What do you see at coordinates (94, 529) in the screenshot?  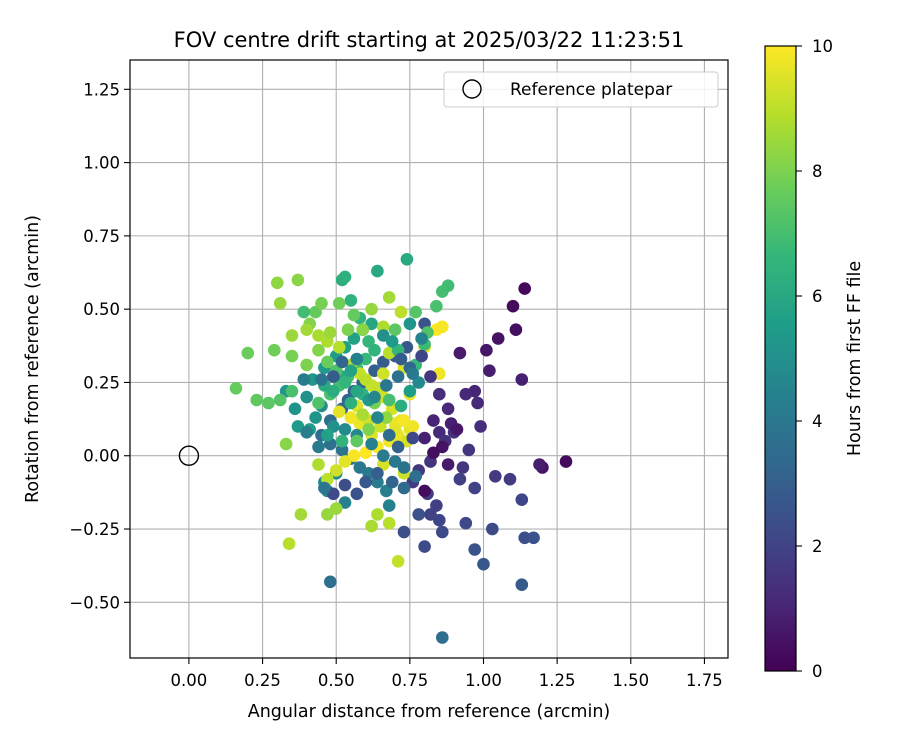 I see `y-tick-label: −0.25` at bounding box center [94, 529].